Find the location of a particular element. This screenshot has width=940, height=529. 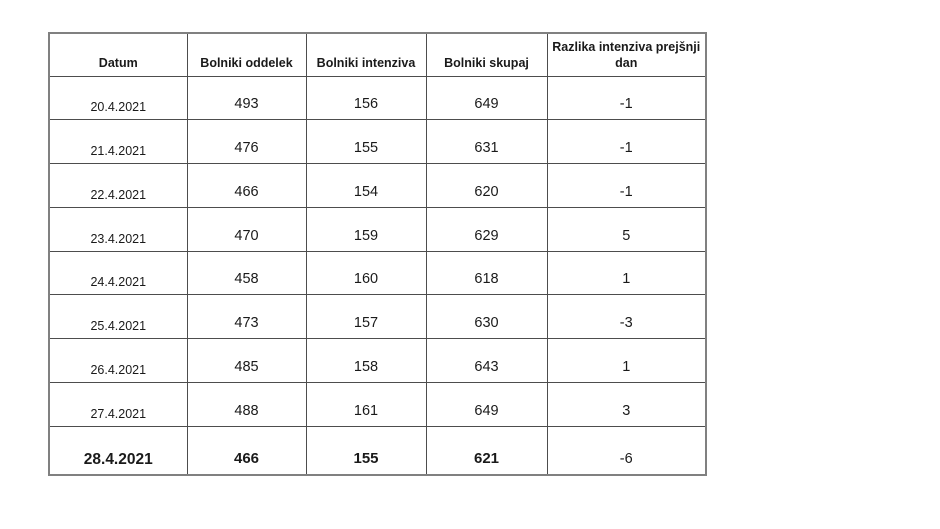

cell-razlika: -3 is located at coordinates (626, 317).